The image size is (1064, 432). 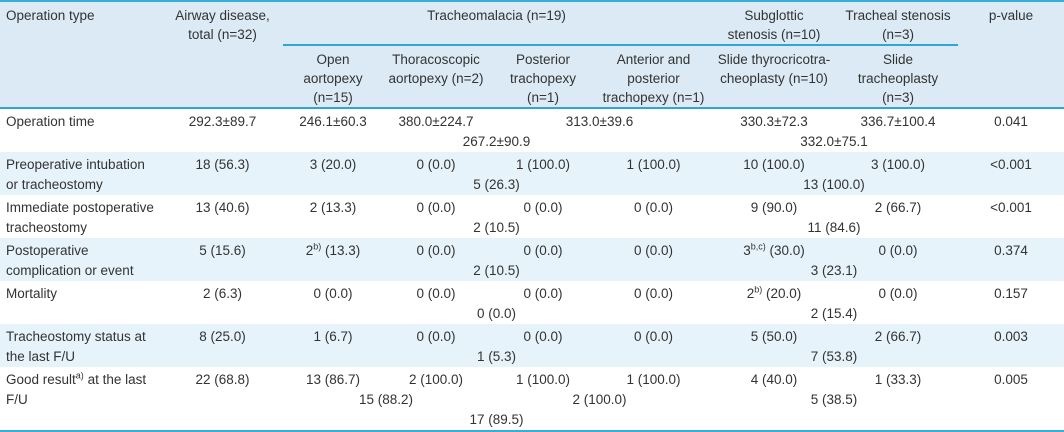 What do you see at coordinates (386, 399) in the screenshot?
I see `table-cell: 15 (88.2)` at bounding box center [386, 399].